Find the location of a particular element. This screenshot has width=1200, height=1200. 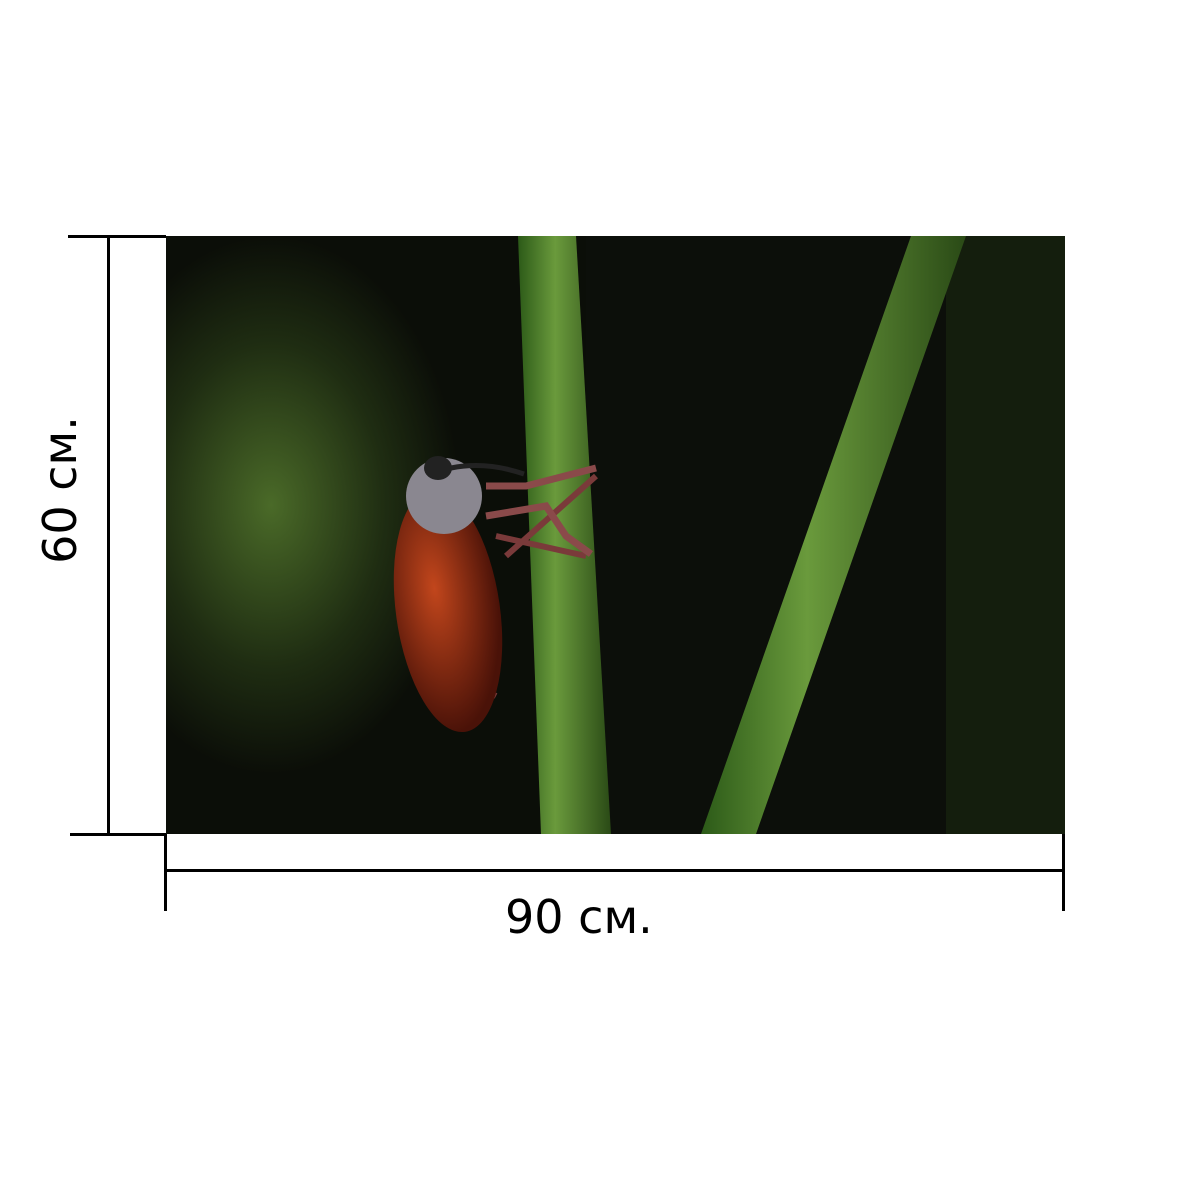

height-dim-line is located at coordinates (108, 535).